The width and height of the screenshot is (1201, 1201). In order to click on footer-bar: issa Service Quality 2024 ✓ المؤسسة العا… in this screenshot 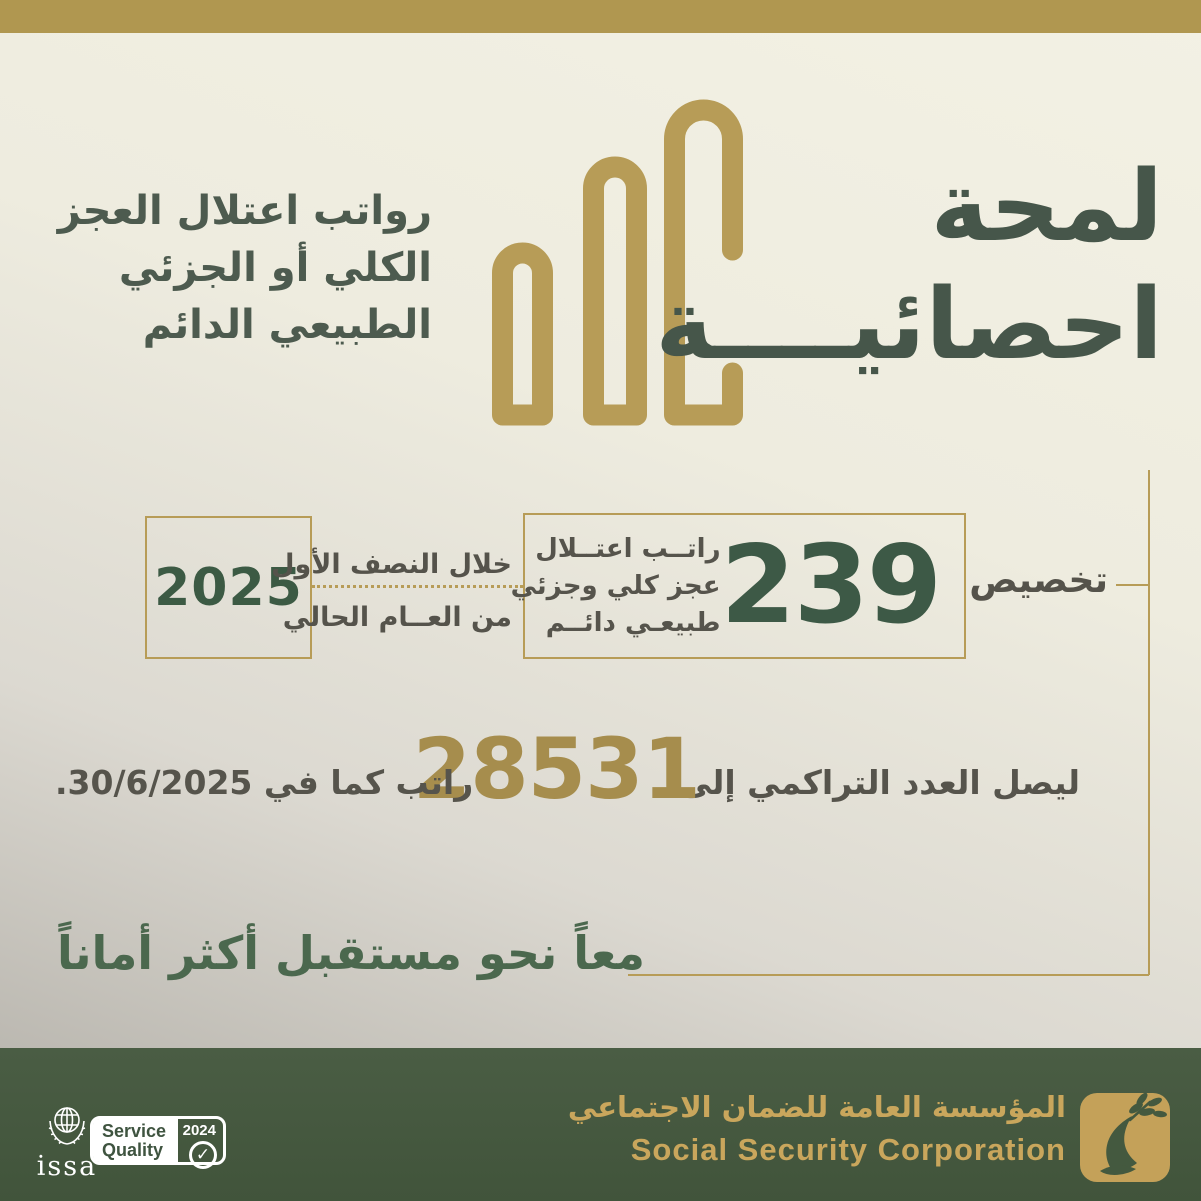, I will do `click(600, 1124)`.